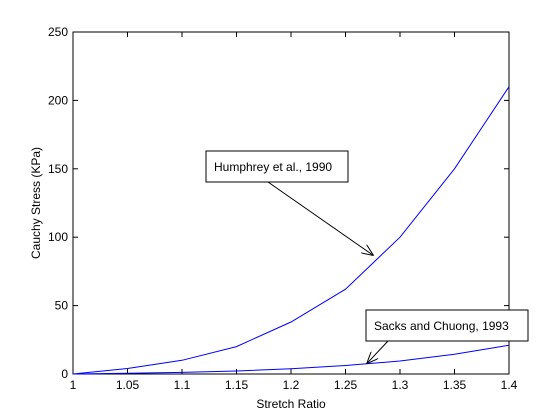 This screenshot has width=560, height=420. Describe the element at coordinates (128, 385) in the screenshot. I see `x-tick-label: 1.05` at that location.